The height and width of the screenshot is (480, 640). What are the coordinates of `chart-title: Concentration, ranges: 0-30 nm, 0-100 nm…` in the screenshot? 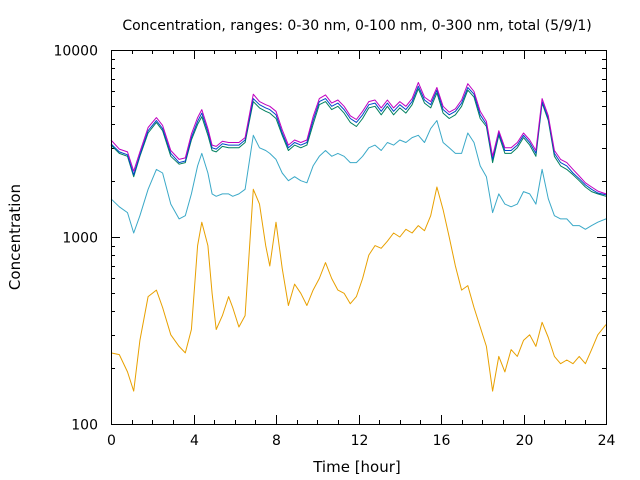 It's located at (356, 26).